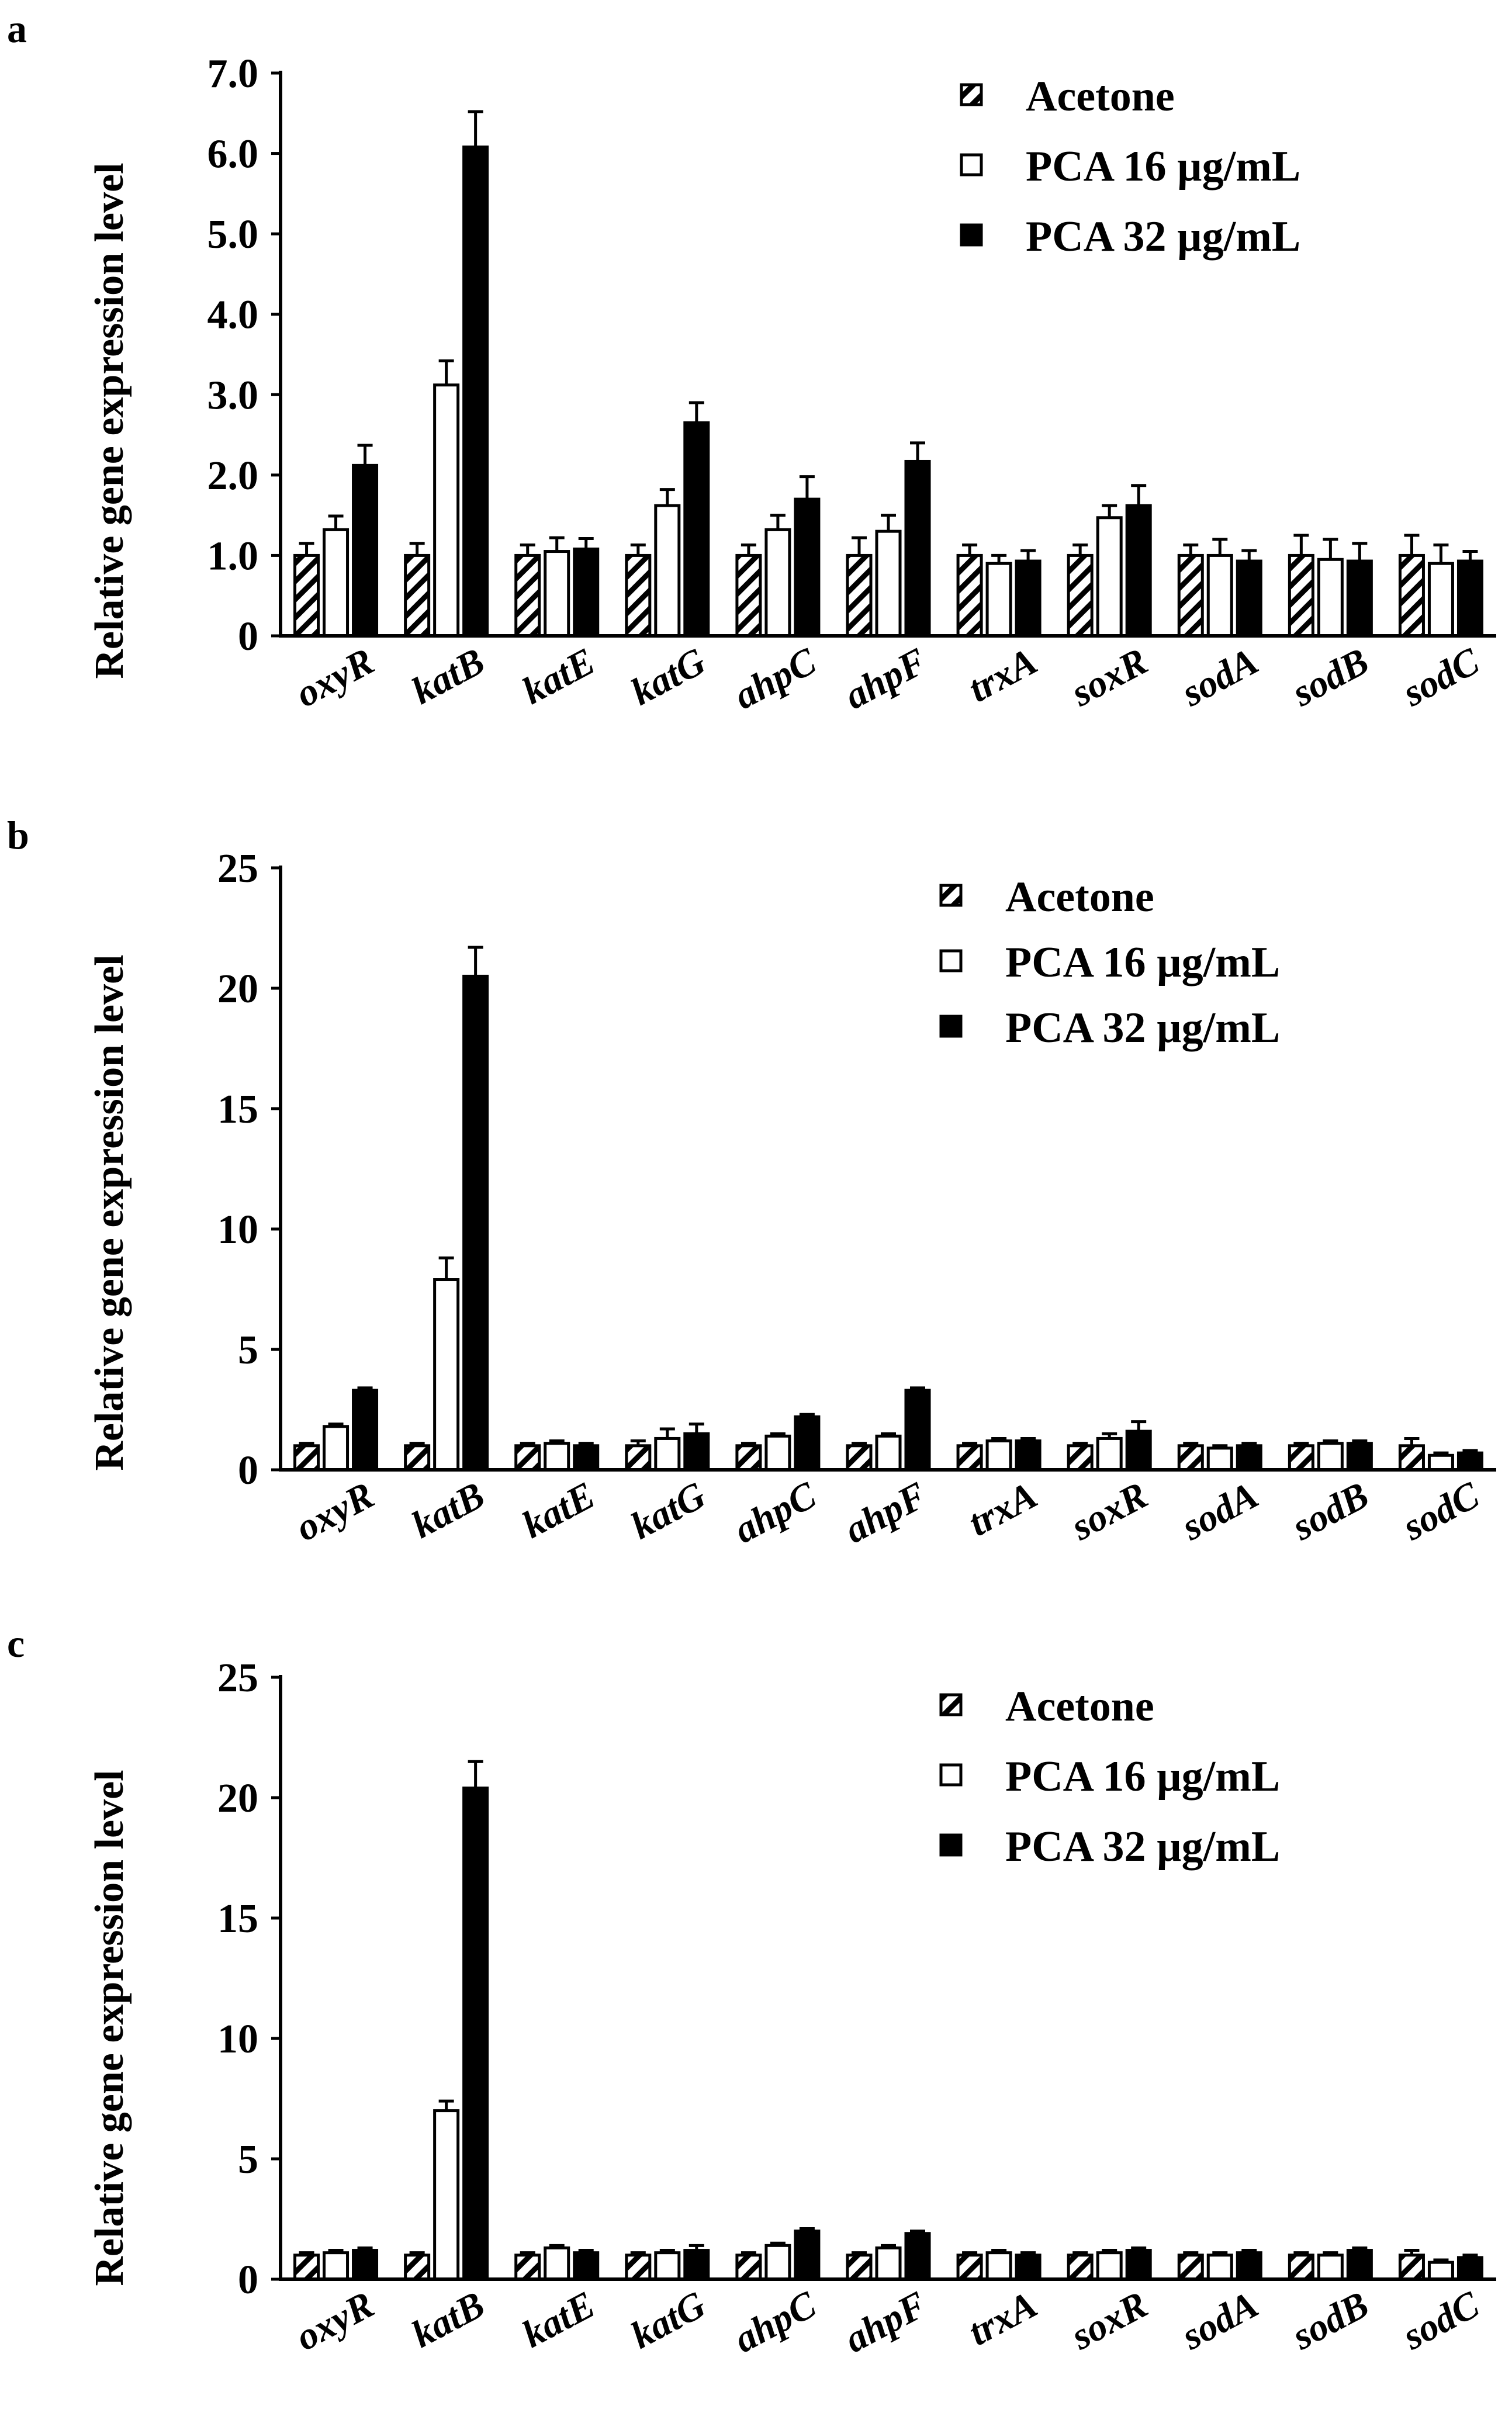 This screenshot has height=2430, width=1512. Describe the element at coordinates (110, 420) in the screenshot. I see `y-axis-label: Relative gene expression level` at that location.